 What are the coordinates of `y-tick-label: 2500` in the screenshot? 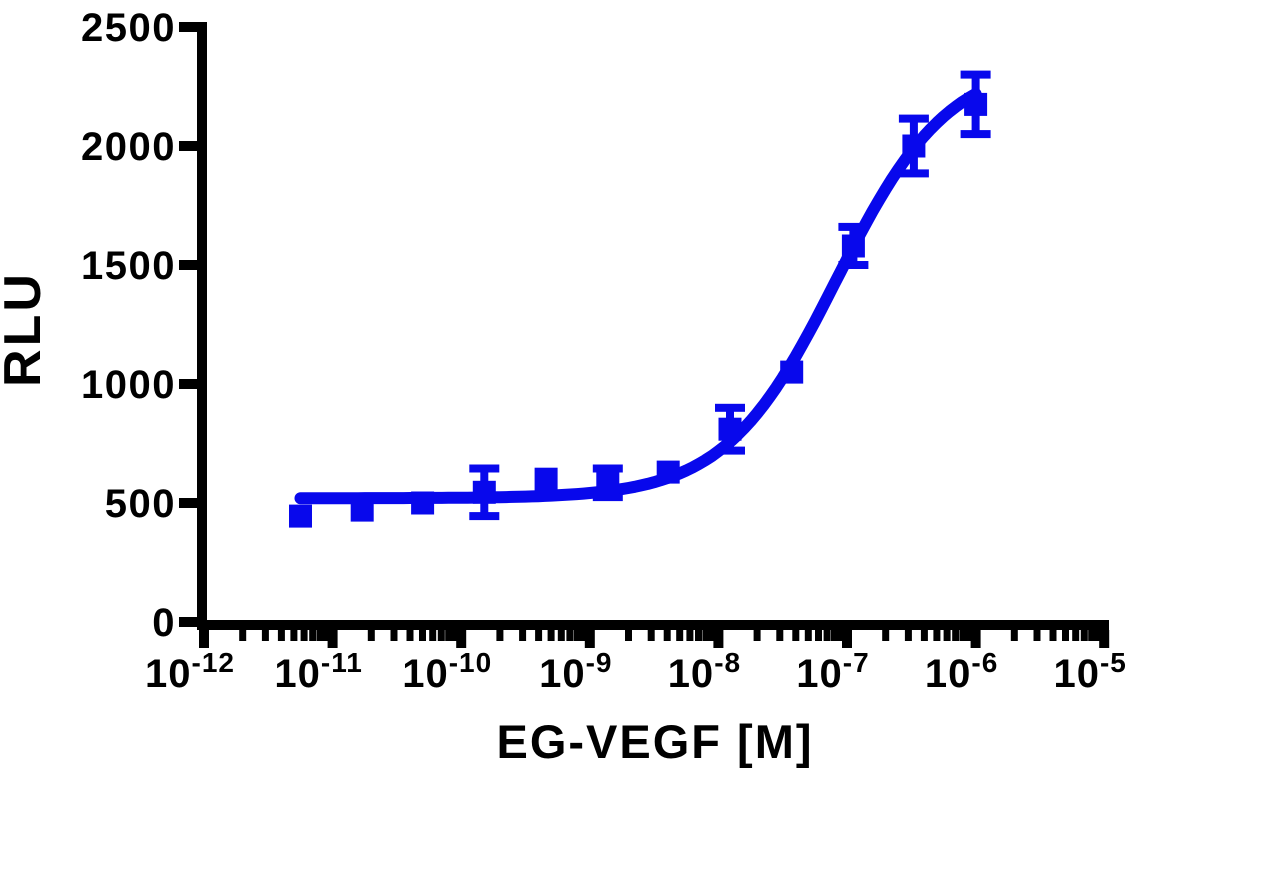 It's located at (128, 28).